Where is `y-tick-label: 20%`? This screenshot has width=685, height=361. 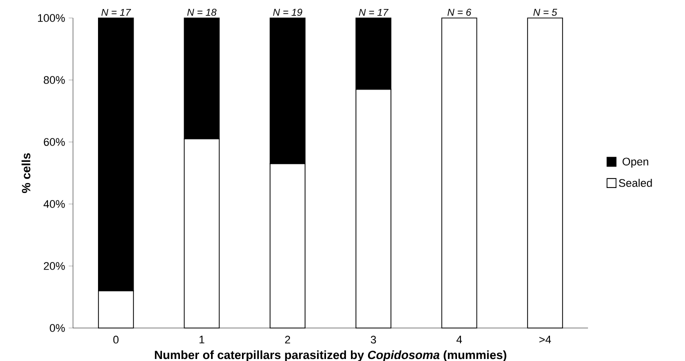 y-tick-label: 20% is located at coordinates (54, 266).